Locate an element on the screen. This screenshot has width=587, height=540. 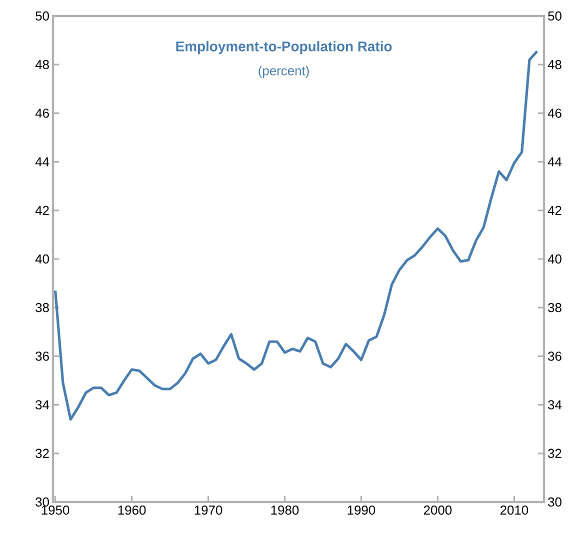
y2-tick-label: 42 is located at coordinates (555, 210).